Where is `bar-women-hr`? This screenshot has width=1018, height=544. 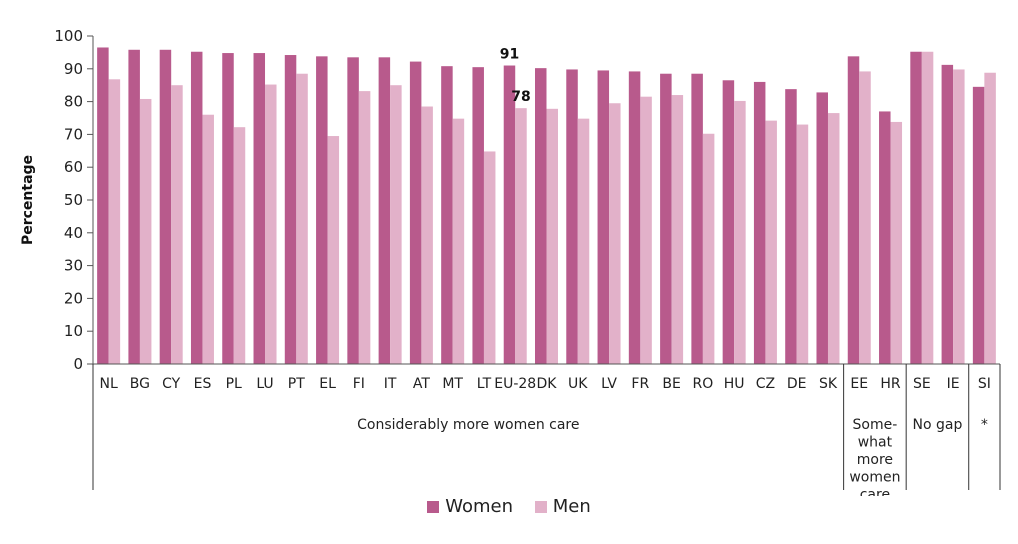 bar-women-hr is located at coordinates (885, 237).